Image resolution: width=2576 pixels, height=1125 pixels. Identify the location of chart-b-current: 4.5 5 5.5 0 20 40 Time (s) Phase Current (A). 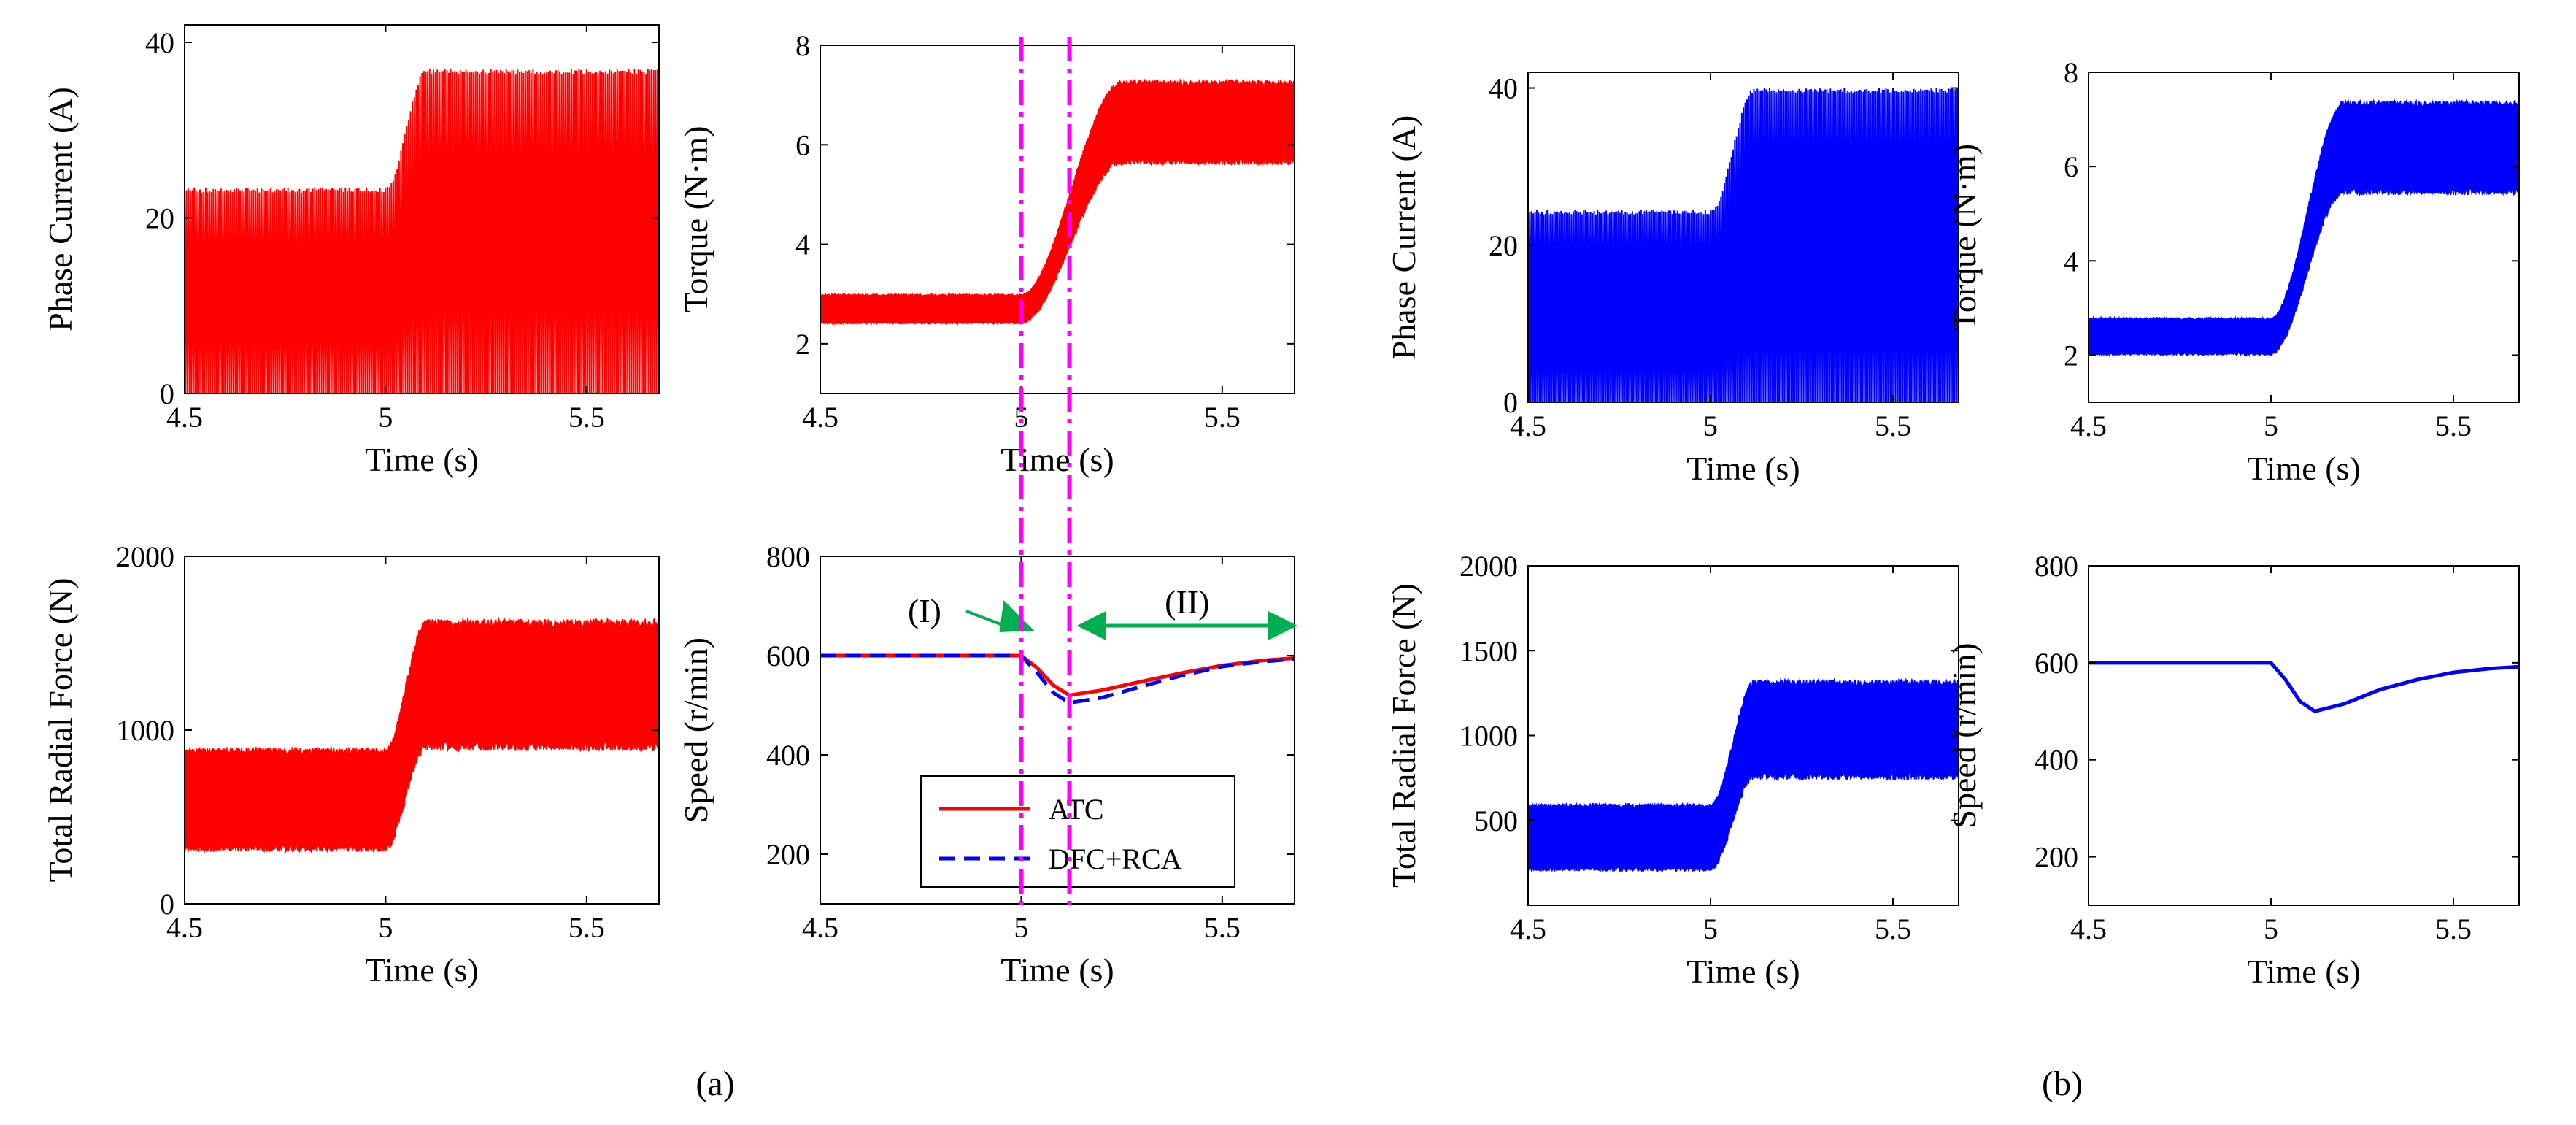
(1672, 279).